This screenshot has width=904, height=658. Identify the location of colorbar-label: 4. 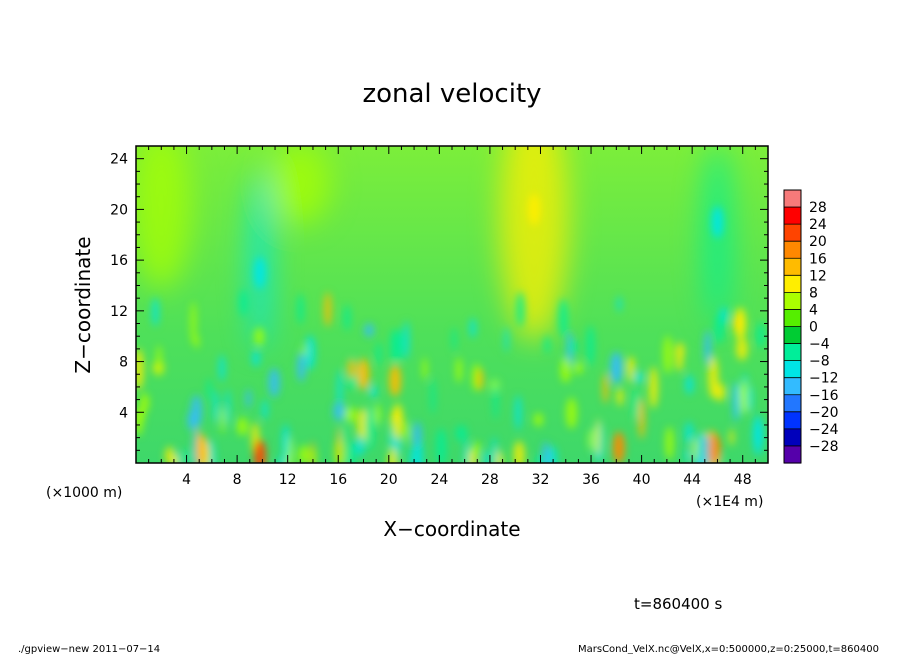
(813, 310).